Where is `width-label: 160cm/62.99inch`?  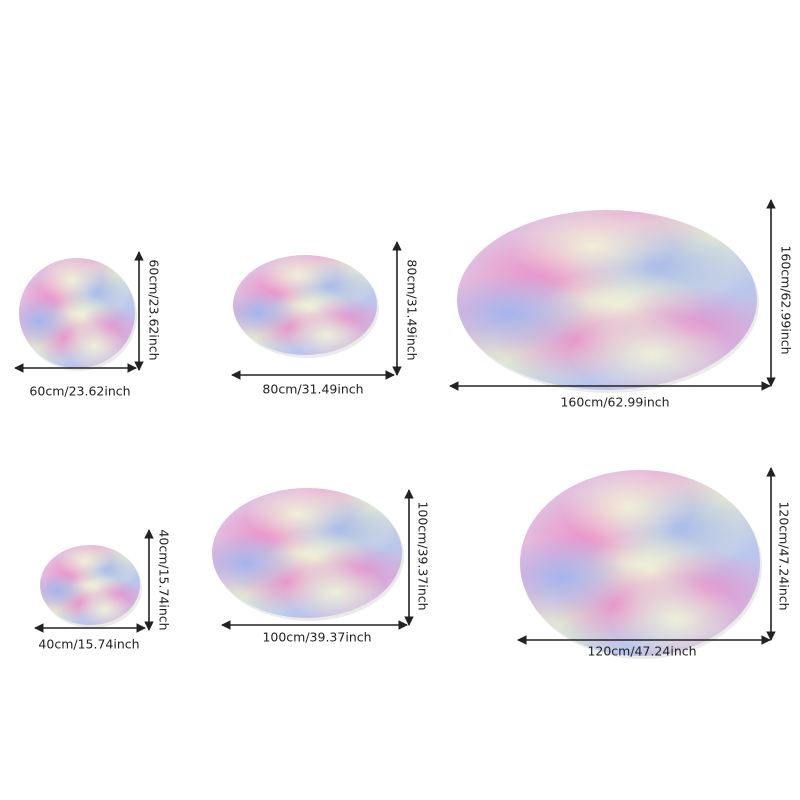
width-label: 160cm/62.99inch is located at coordinates (614, 402).